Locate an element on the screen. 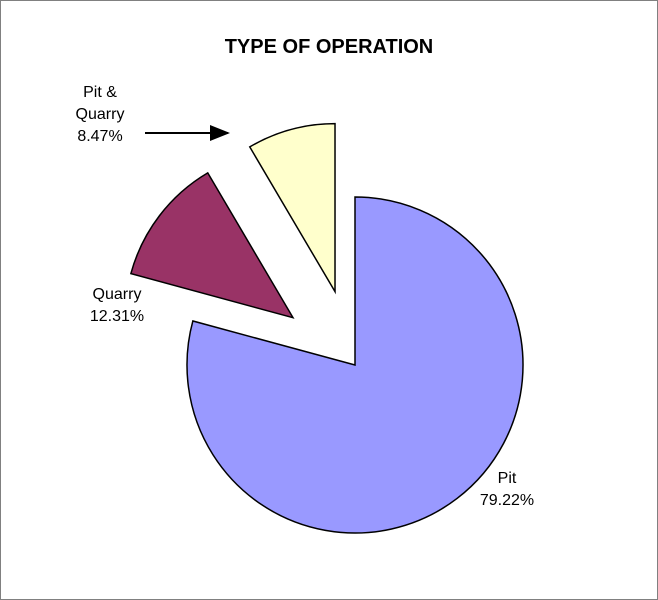 The height and width of the screenshot is (600, 658). slice-category: Pit & Quarry is located at coordinates (100, 103).